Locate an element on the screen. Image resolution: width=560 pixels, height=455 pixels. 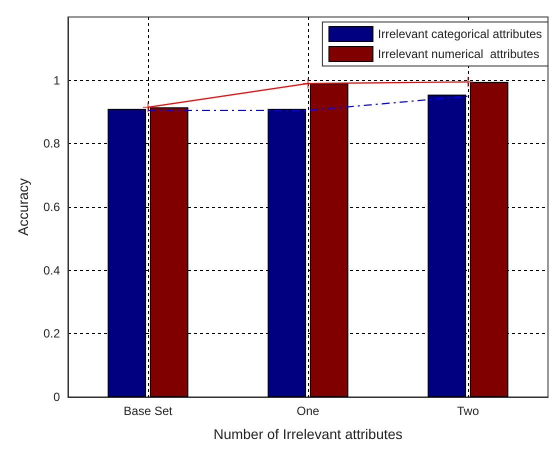
x-tick-label: One is located at coordinates (308, 411).